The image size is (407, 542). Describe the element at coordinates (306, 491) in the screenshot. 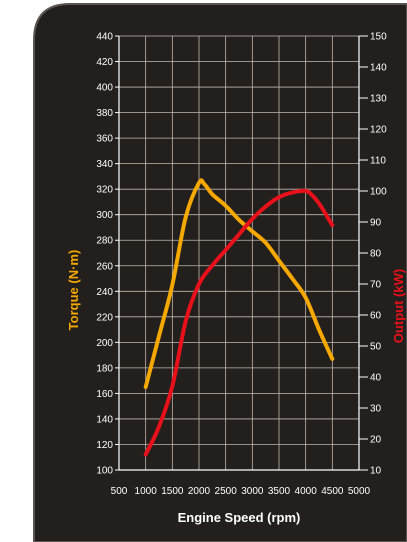

I see `x-tick-label: 4000` at that location.